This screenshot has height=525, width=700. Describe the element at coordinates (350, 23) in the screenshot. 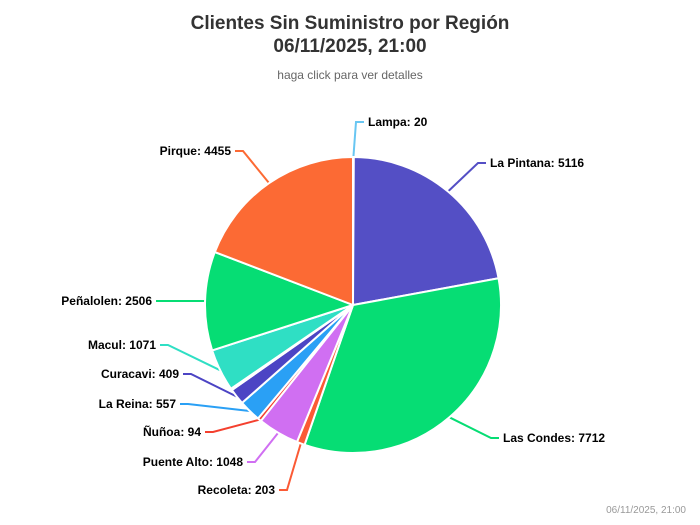

I see `chart-title-line1: Clientes Sin Suministro por Región` at that location.